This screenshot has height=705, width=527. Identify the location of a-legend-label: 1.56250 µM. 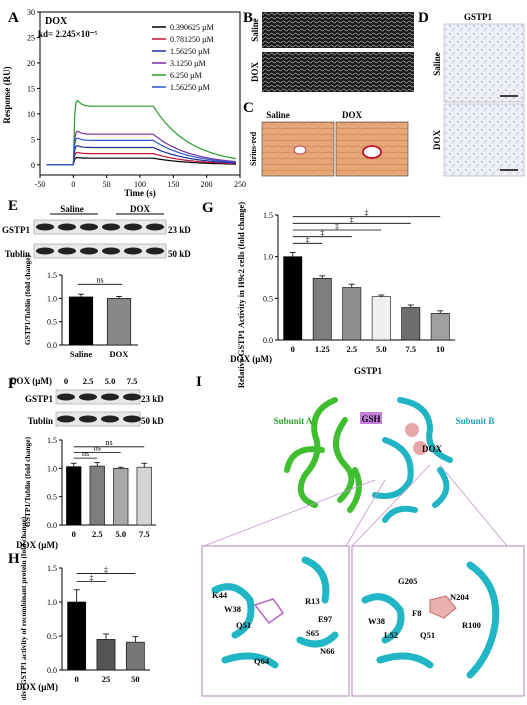
(190, 87).